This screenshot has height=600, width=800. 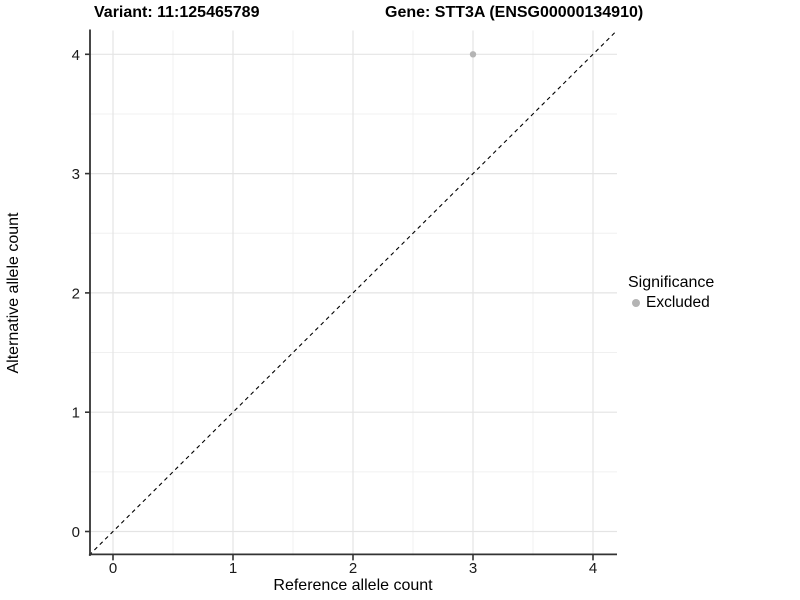 What do you see at coordinates (76, 55) in the screenshot?
I see `y-tick-label: 4` at bounding box center [76, 55].